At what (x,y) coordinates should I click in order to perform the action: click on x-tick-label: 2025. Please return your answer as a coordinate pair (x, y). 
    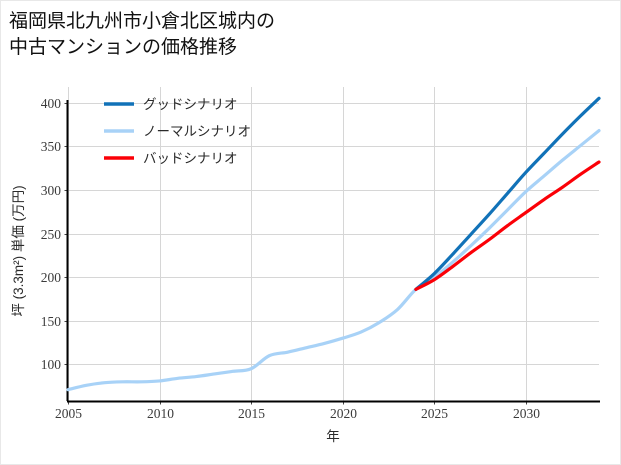
    Looking at the image, I should click on (434, 413).